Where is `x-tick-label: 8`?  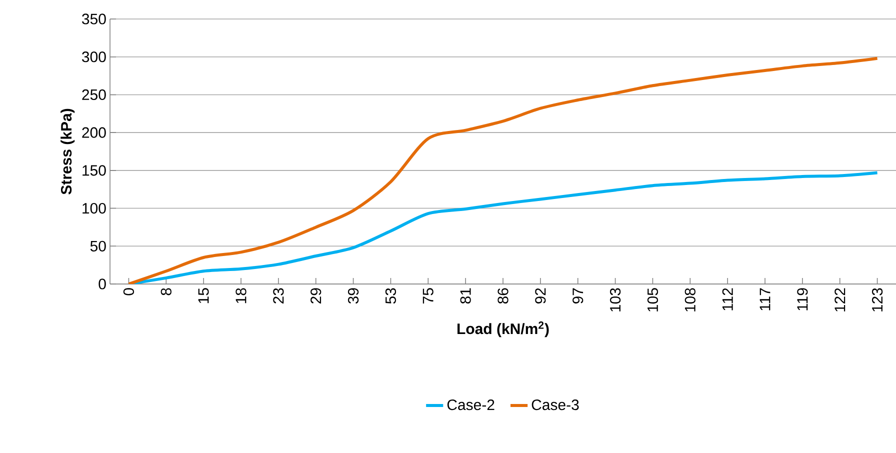 x-tick-label: 8 is located at coordinates (166, 292).